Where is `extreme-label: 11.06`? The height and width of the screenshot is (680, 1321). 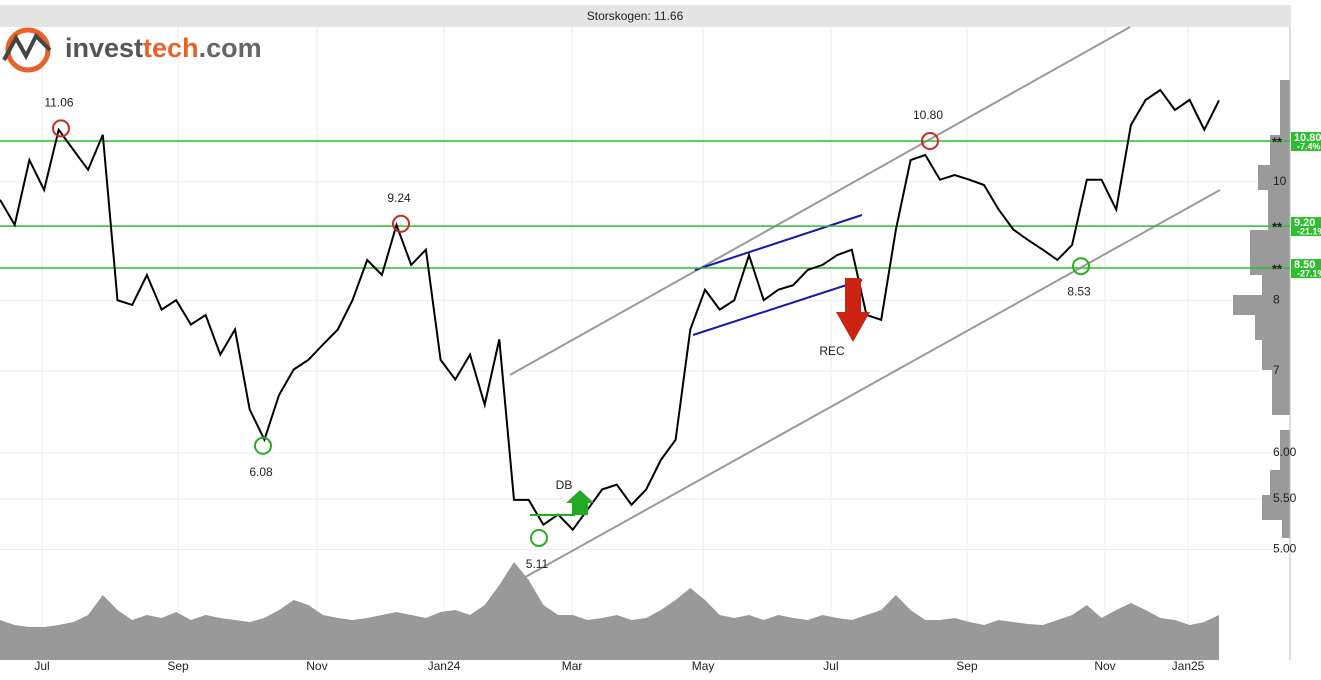
extreme-label: 11.06 is located at coordinates (58, 103).